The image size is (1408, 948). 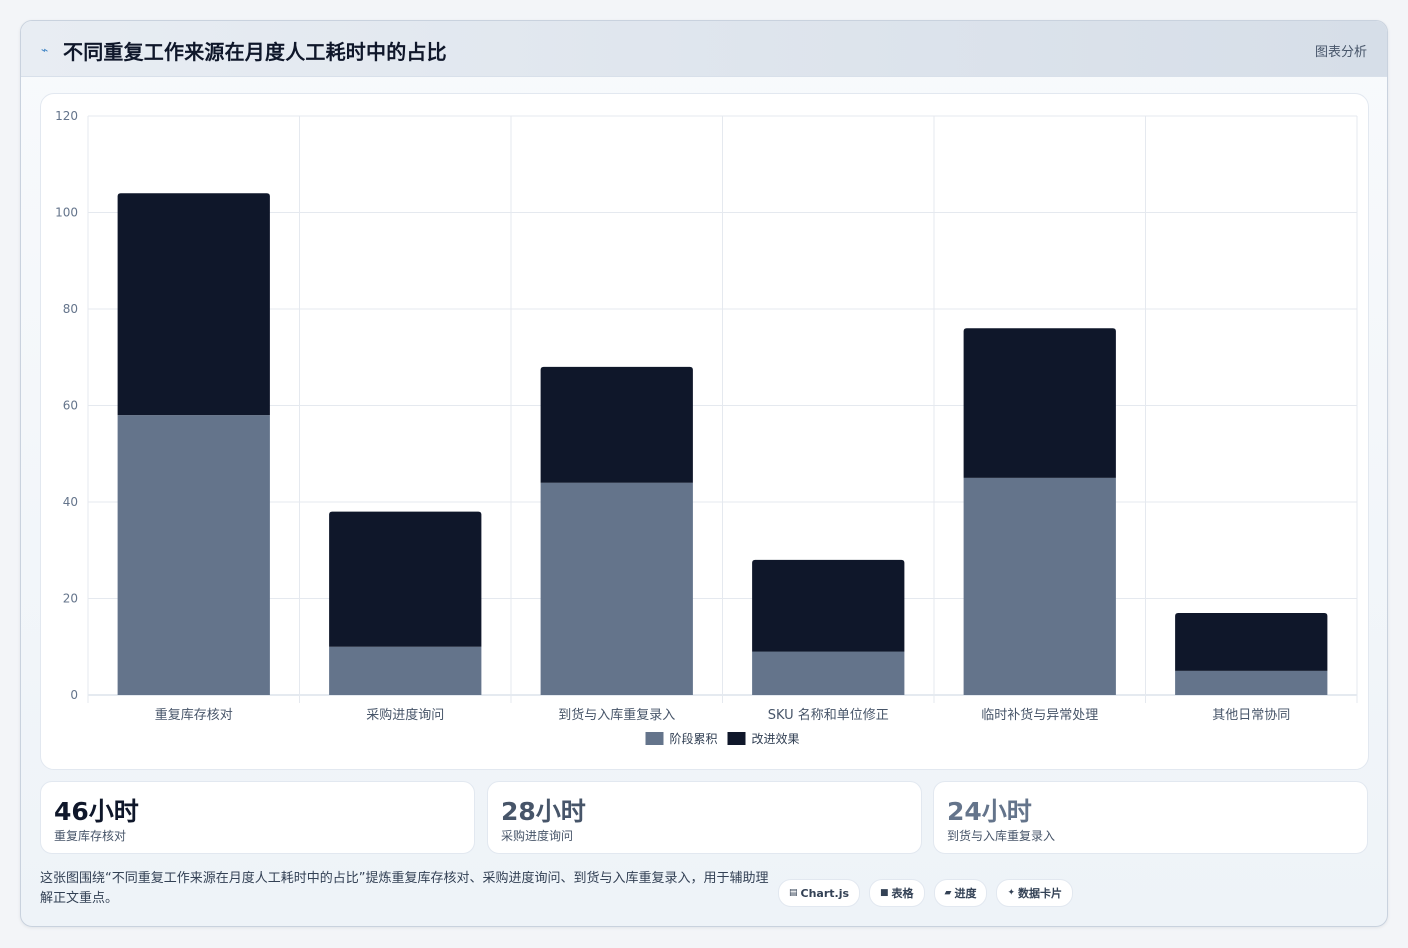 What do you see at coordinates (704, 49) in the screenshot?
I see `card-header: ⌁ 不同重复工作来源在月度人工耗时中的占比 图表分析` at bounding box center [704, 49].